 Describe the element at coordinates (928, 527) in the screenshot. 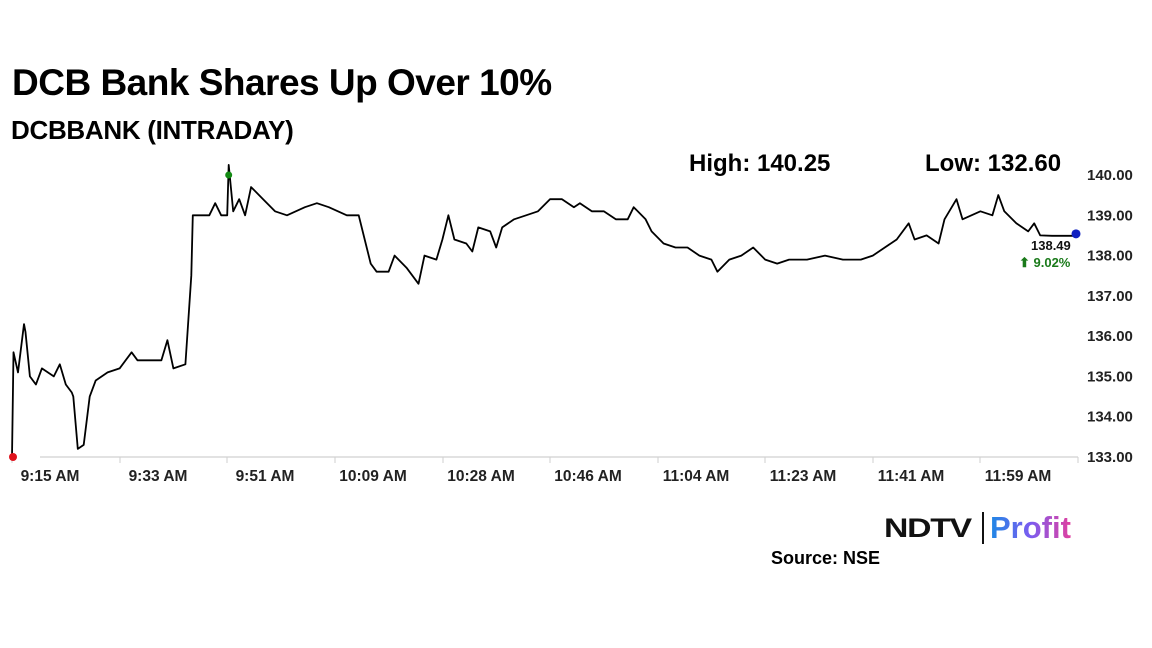

I see `logo-ndtv-text: NDTV` at that location.